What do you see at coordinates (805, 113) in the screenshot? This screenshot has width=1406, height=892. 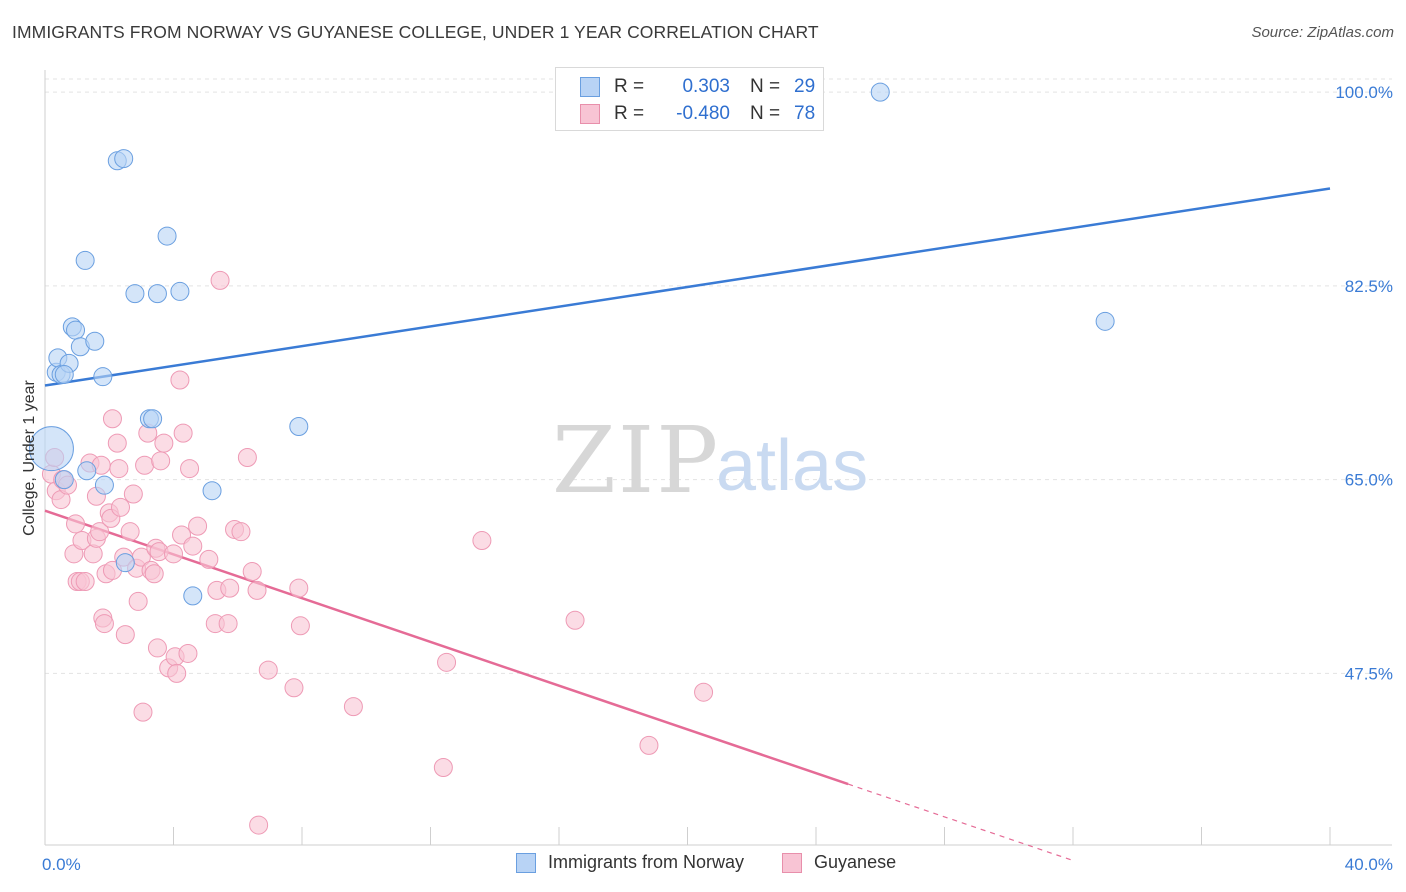 I see `n-value-guyanese: 78` at bounding box center [805, 113].